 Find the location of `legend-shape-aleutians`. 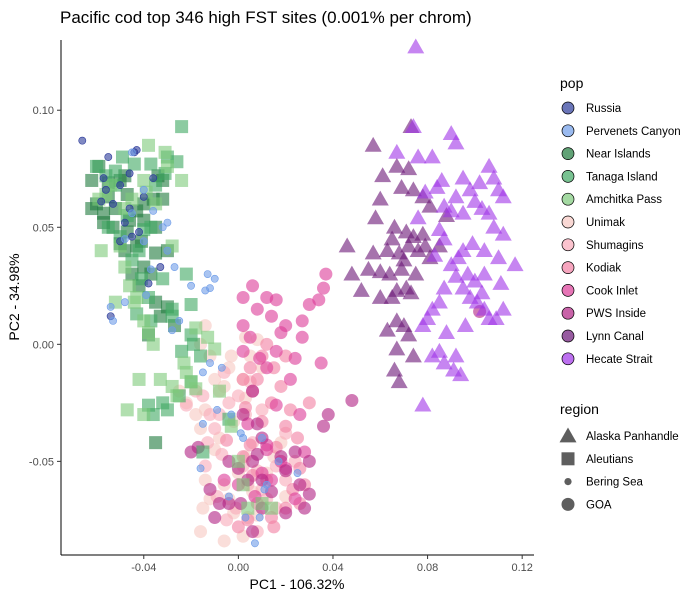

legend-shape-aleutians is located at coordinates (568, 459).